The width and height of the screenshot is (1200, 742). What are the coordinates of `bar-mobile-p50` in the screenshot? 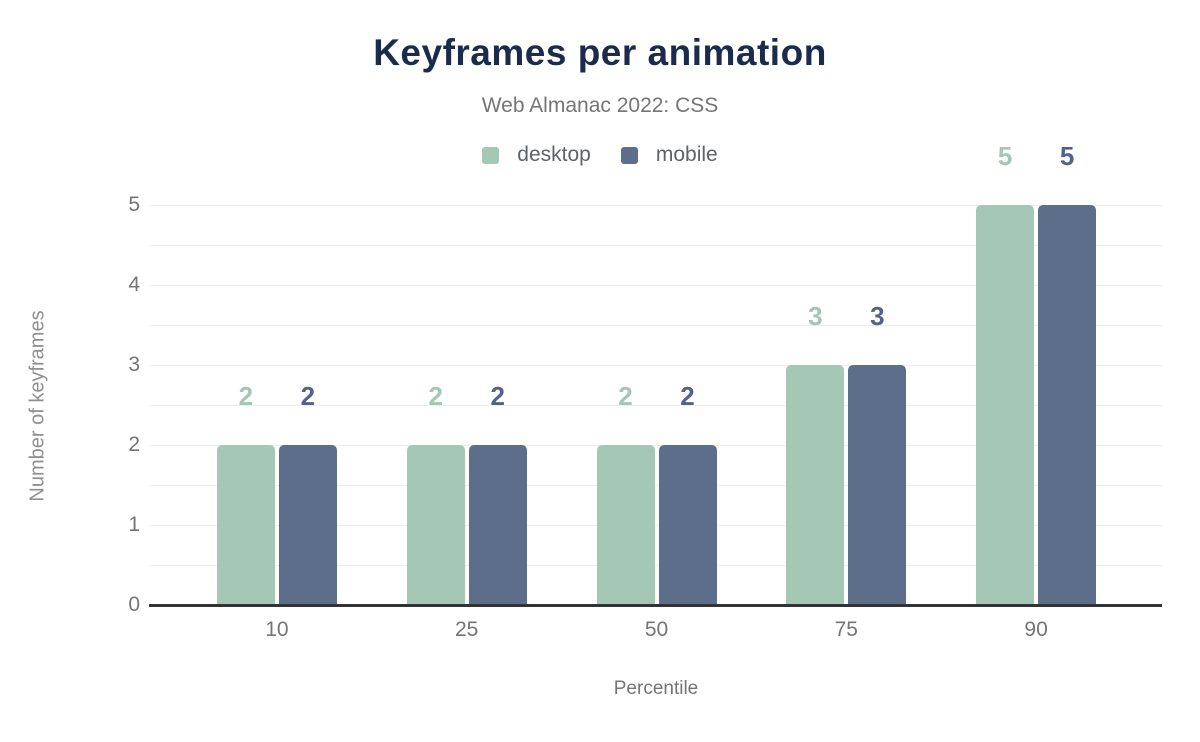 It's located at (687, 525).